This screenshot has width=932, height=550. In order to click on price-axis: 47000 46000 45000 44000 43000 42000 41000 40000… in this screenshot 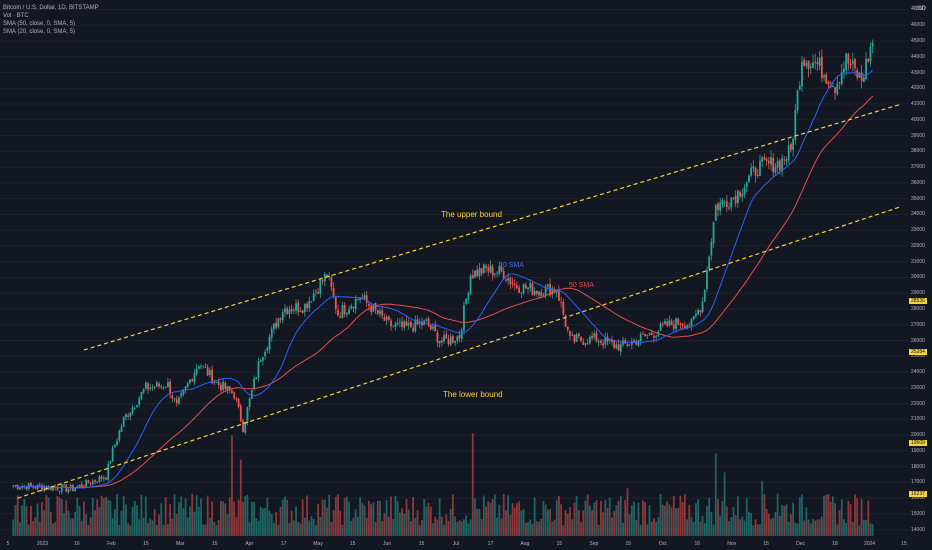, I will do `click(920, 275)`.